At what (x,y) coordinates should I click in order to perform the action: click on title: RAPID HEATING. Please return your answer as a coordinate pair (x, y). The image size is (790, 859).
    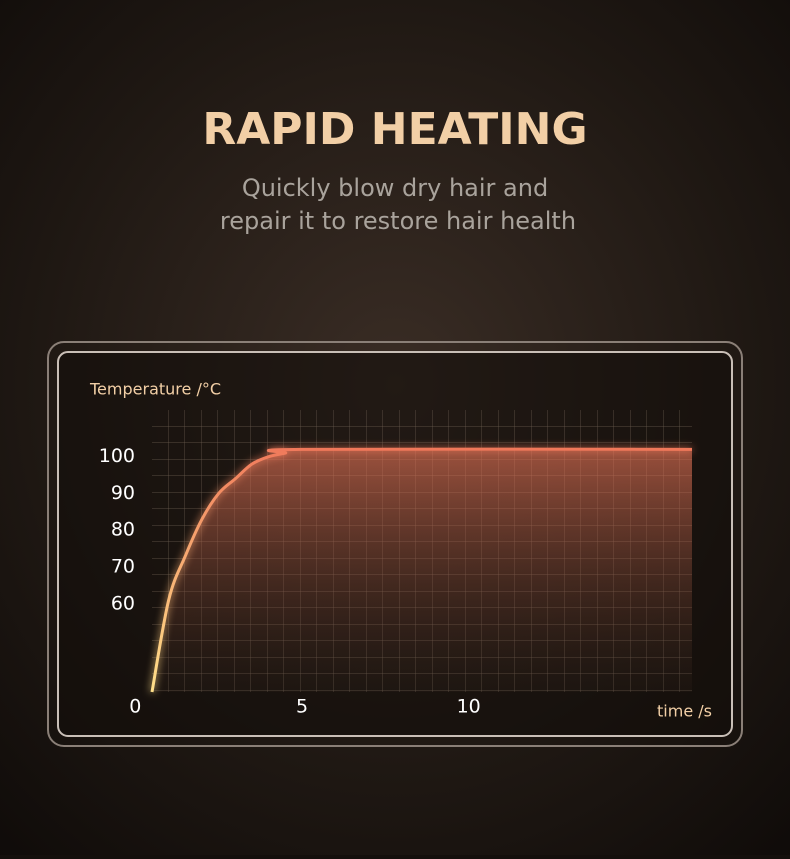
    Looking at the image, I should click on (394, 129).